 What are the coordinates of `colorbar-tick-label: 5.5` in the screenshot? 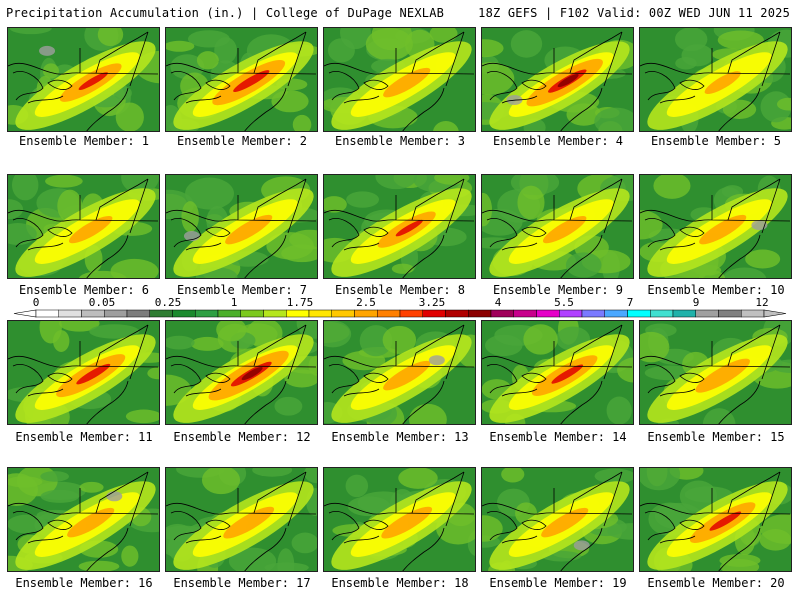 It's located at (564, 302).